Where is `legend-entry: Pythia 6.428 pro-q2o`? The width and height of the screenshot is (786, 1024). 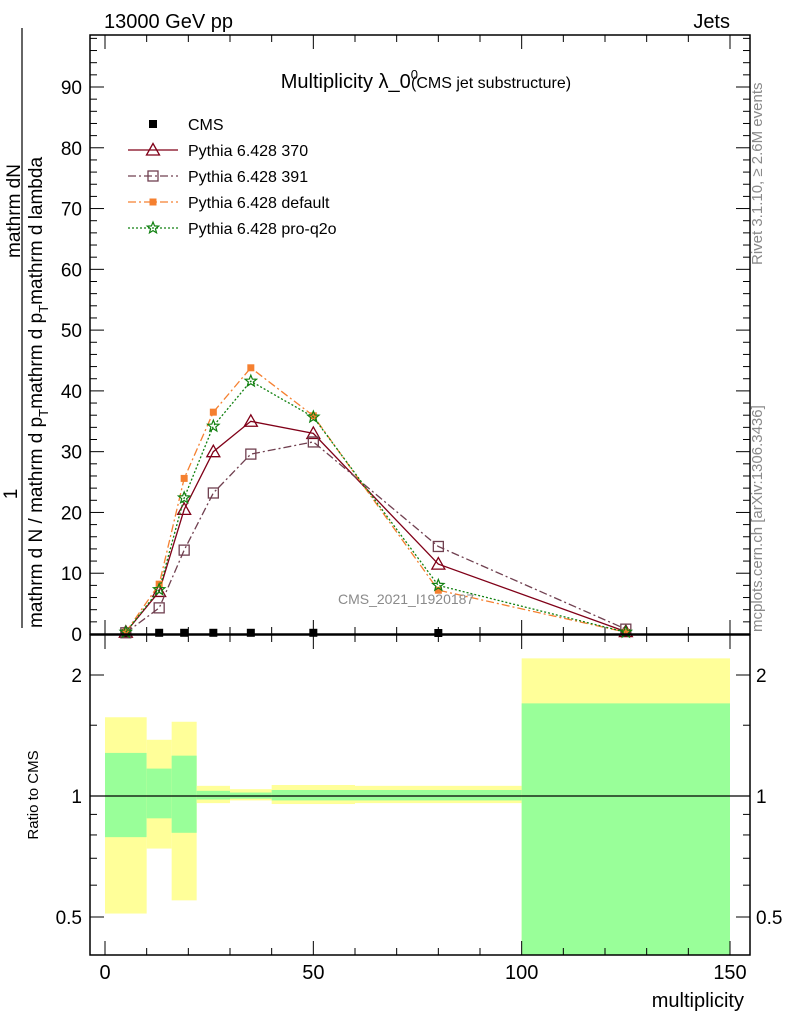 legend-entry: Pythia 6.428 pro-q2o is located at coordinates (232, 229).